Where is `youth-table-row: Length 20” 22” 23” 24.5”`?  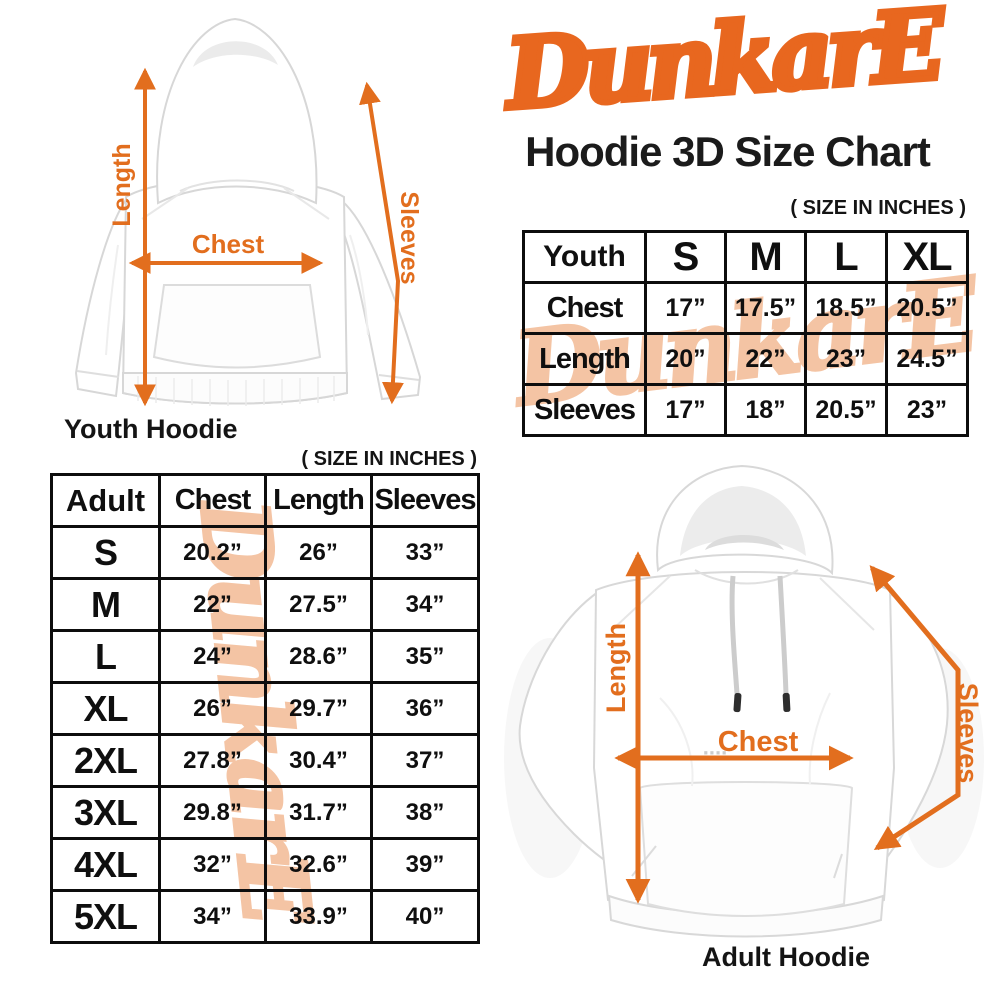
youth-table-row: Length 20” 22” 23” 24.5” is located at coordinates (745, 359).